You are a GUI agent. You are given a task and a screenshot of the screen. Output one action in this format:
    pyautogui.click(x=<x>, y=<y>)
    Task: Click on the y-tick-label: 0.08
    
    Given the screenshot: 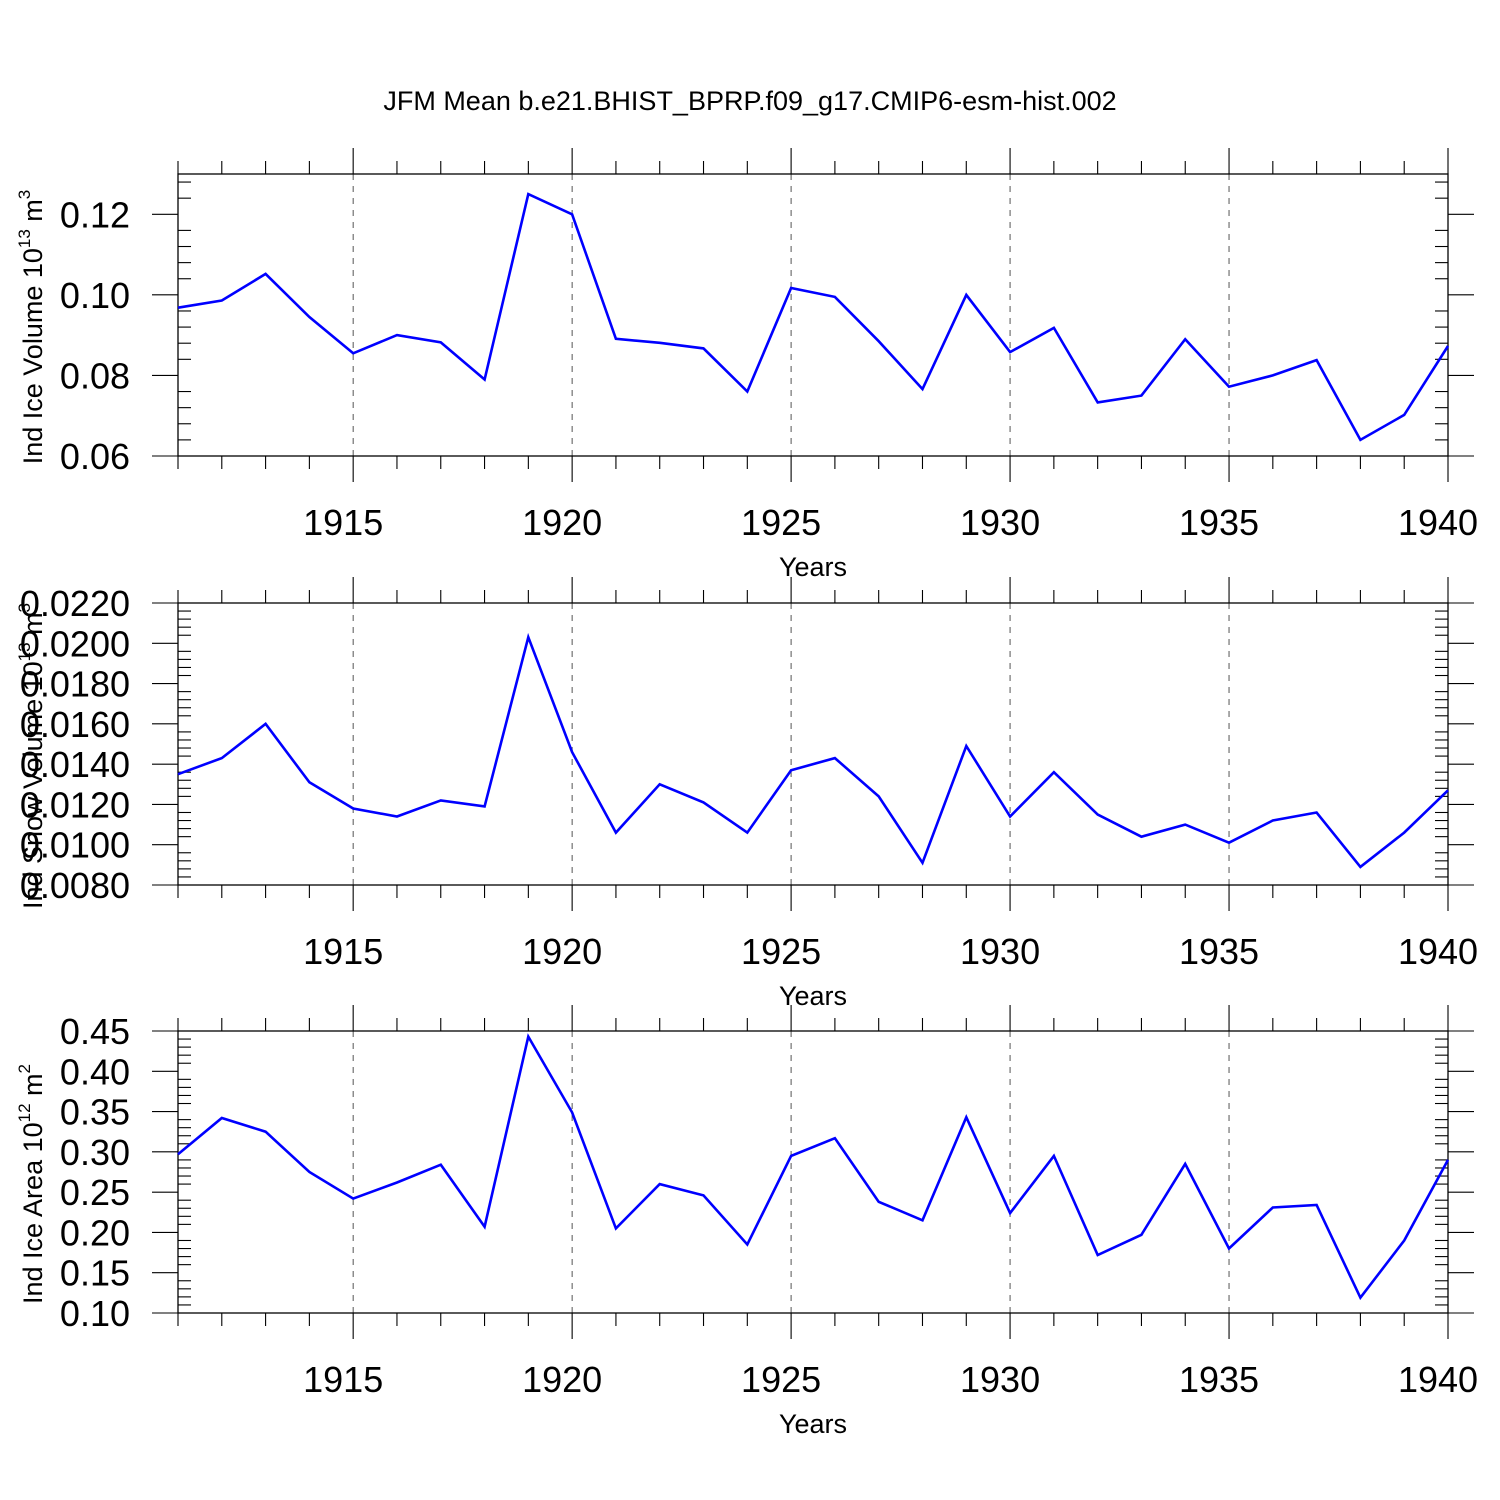 What is the action you would take?
    pyautogui.click(x=95, y=375)
    